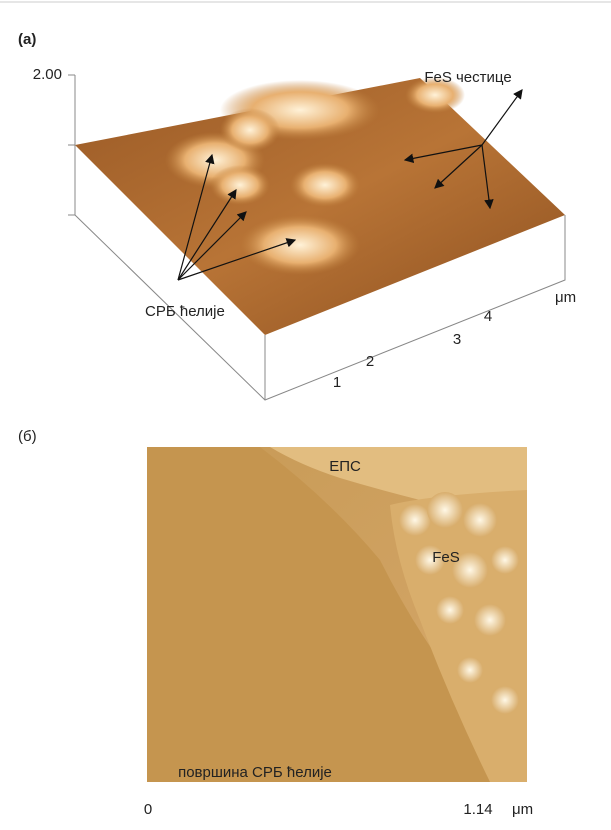  What do you see at coordinates (27, 39) in the screenshot?
I see `panel-label: (a)` at bounding box center [27, 39].